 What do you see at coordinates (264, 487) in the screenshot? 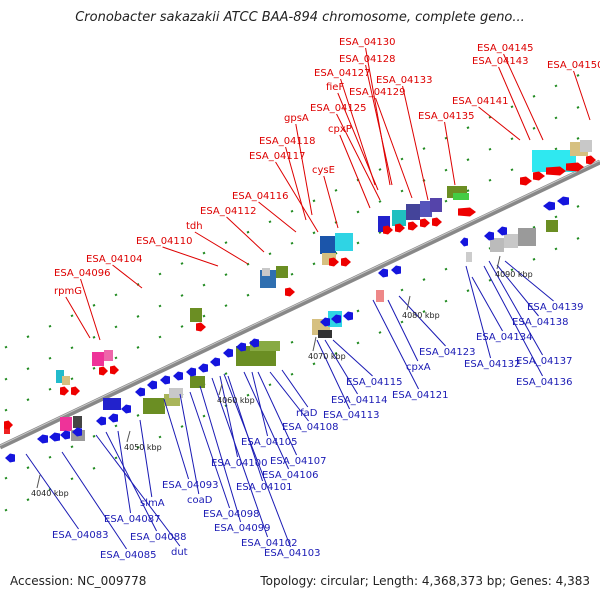
I see `reverse-gene-label: ESA_04101` at bounding box center [264, 487].